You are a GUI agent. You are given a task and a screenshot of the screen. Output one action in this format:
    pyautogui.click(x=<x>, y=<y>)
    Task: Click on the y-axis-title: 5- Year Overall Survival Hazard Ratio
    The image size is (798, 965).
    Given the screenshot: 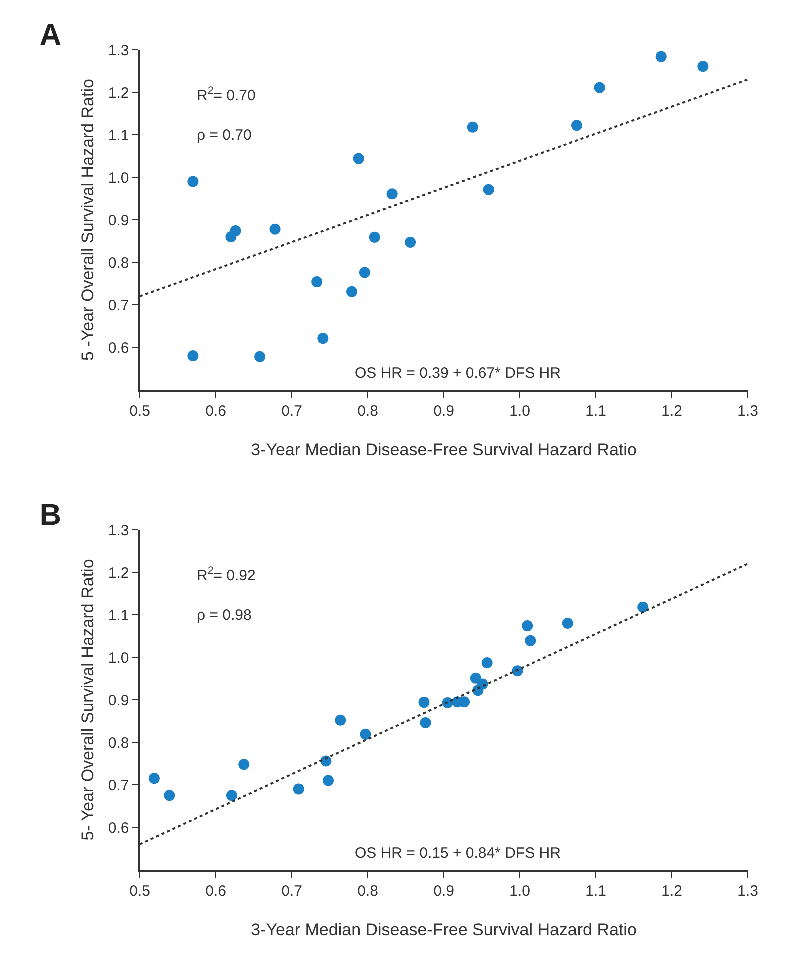 What is the action you would take?
    pyautogui.click(x=88, y=700)
    